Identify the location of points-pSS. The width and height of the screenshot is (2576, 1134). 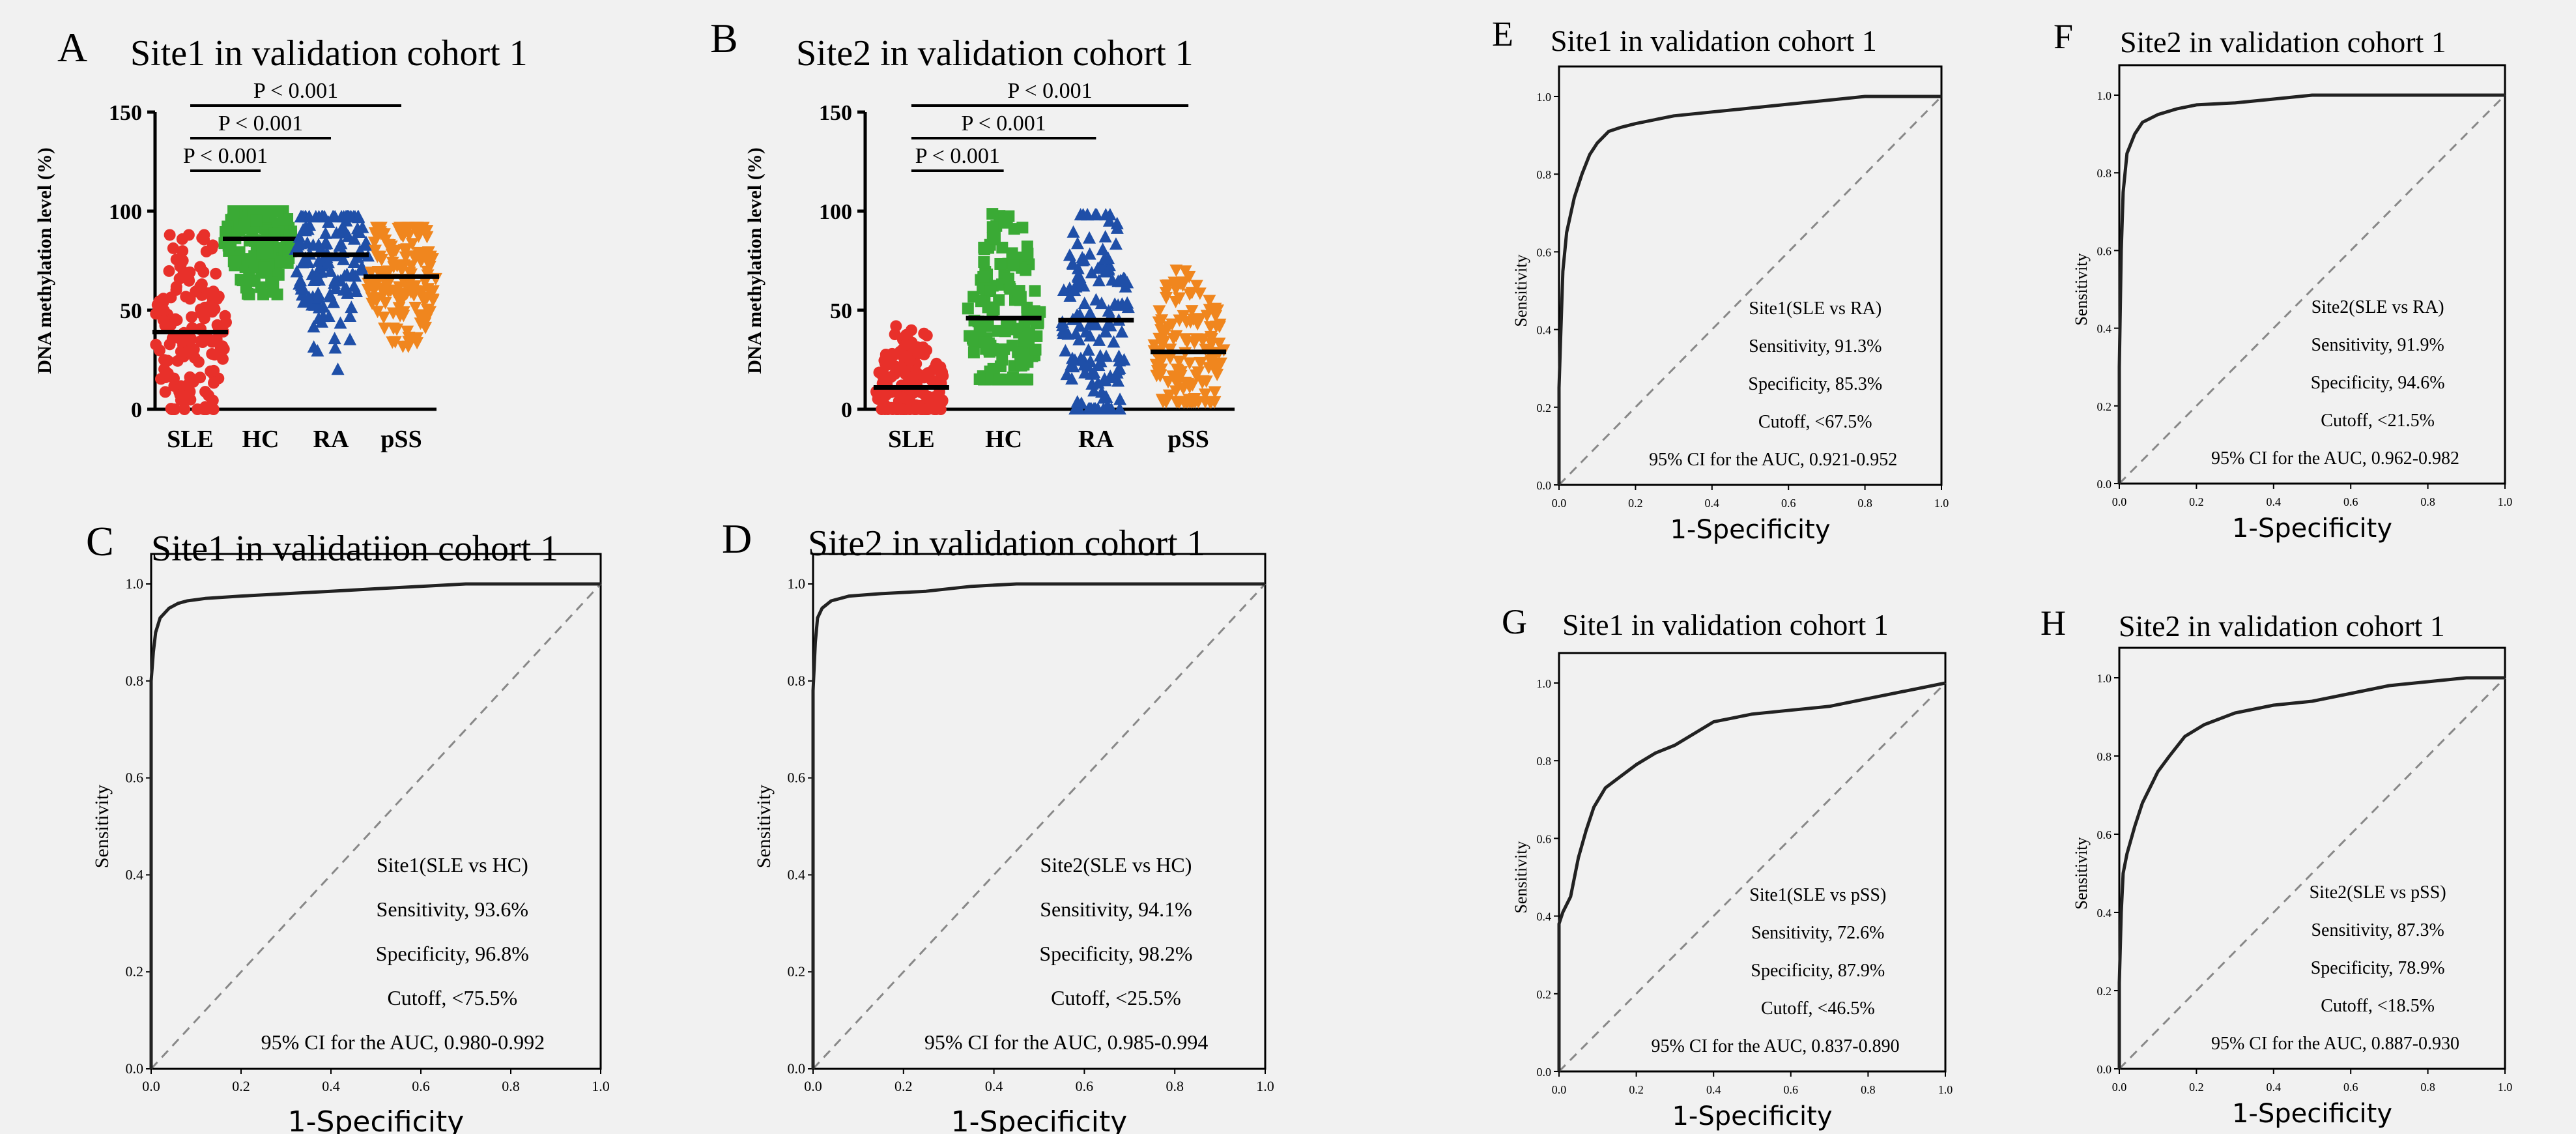
(402, 287).